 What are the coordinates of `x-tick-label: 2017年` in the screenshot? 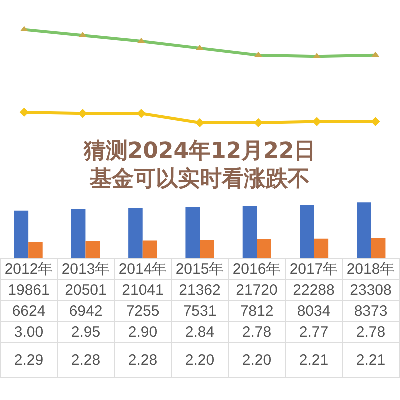 It's located at (314, 269).